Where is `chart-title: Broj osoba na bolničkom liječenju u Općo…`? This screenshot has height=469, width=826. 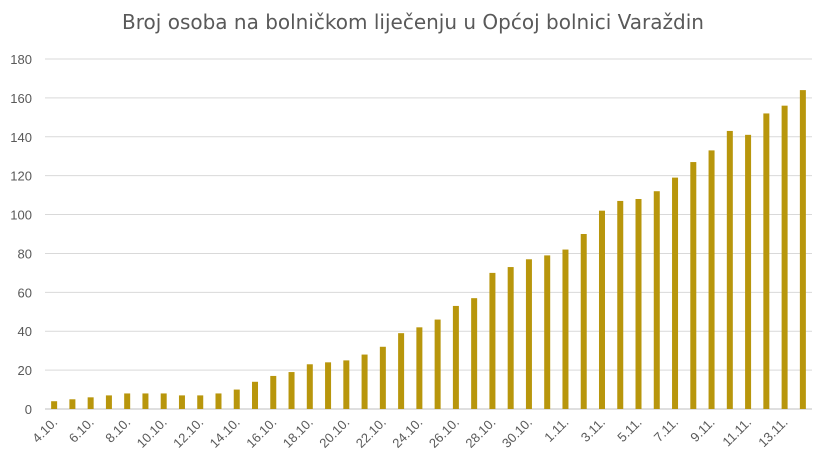 chart-title: Broj osoba na bolničkom liječenju u Općo… is located at coordinates (413, 22).